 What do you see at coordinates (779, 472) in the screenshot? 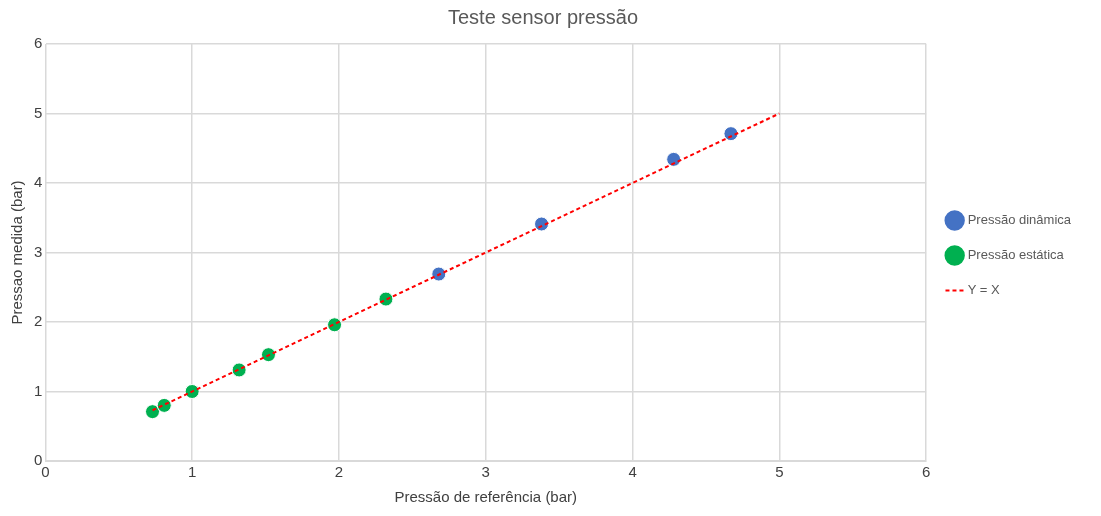
I see `x-tick-label: 5` at bounding box center [779, 472].